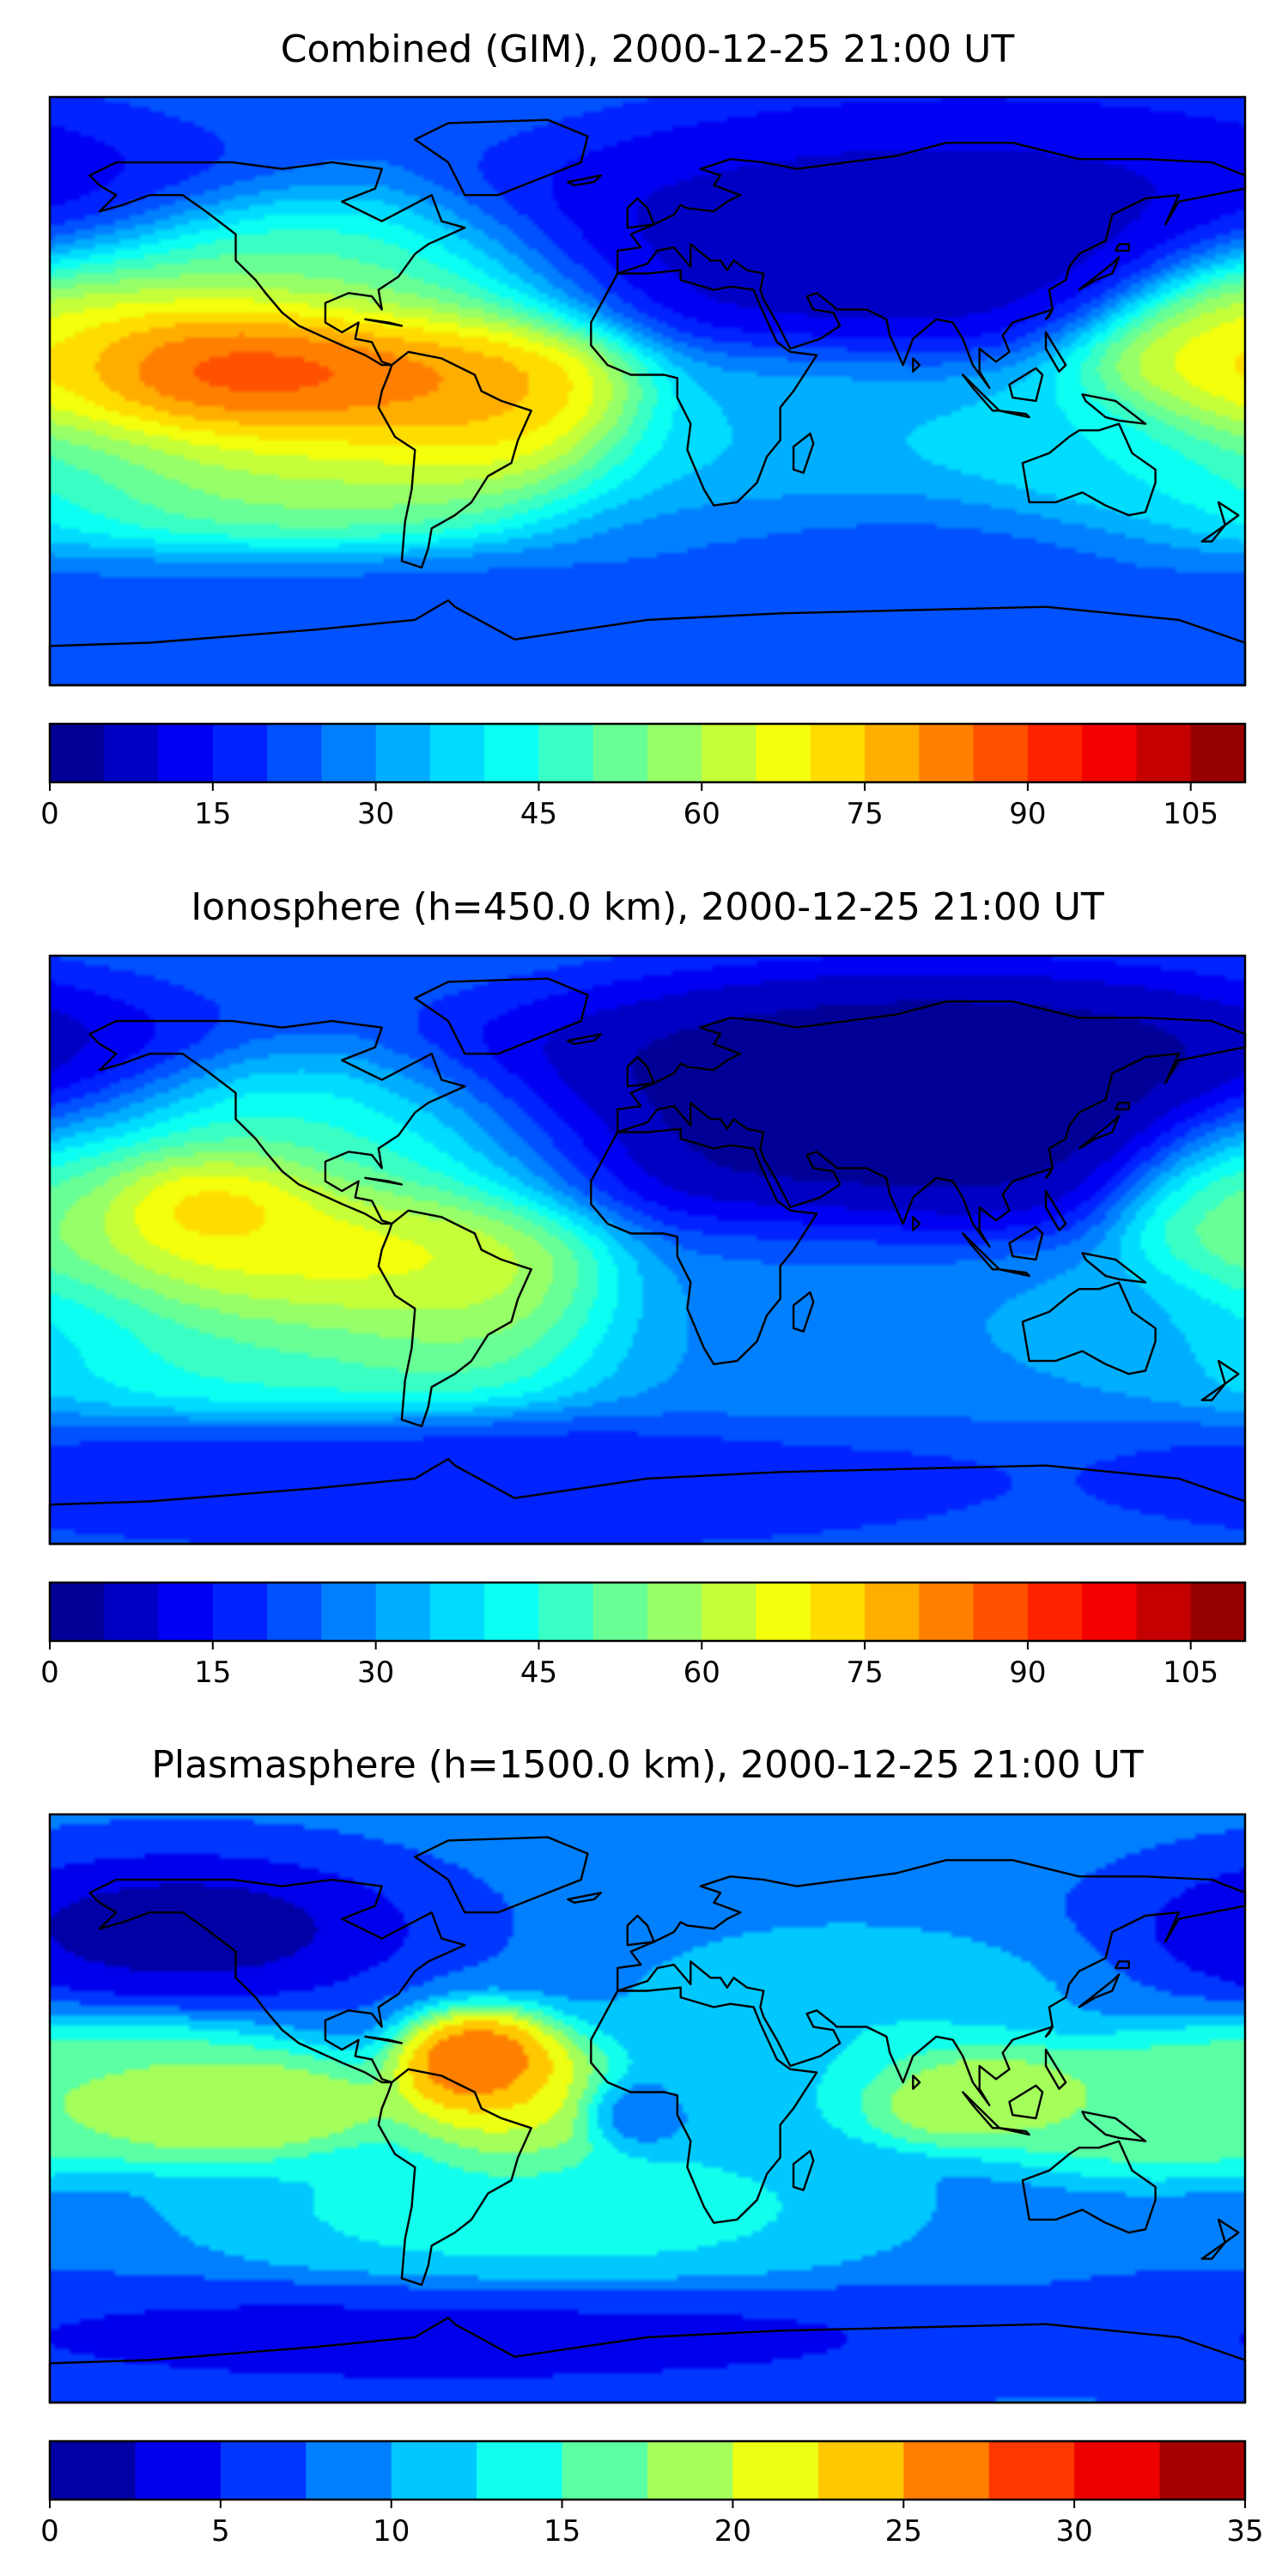  I want to click on colorbar-tick-label-5: 75, so click(865, 814).